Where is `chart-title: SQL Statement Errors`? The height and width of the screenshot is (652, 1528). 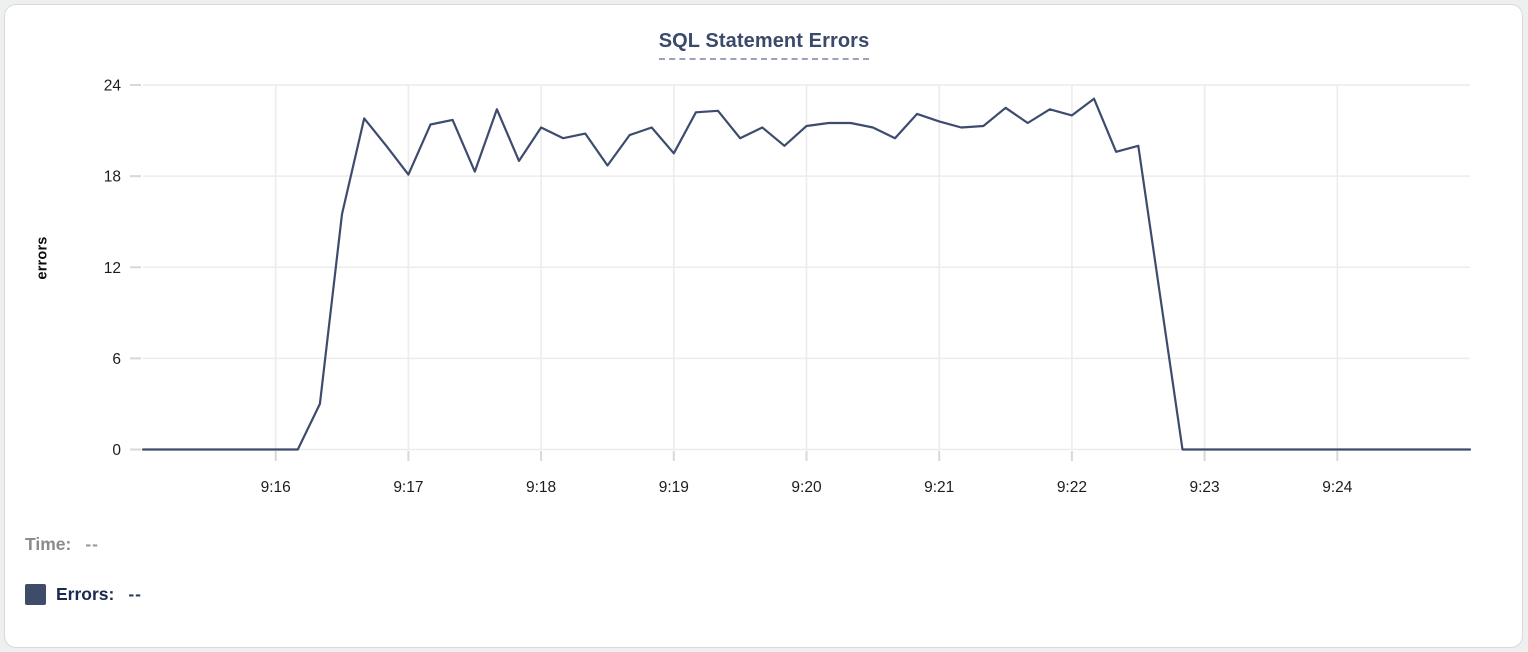
chart-title: SQL Statement Errors is located at coordinates (764, 45).